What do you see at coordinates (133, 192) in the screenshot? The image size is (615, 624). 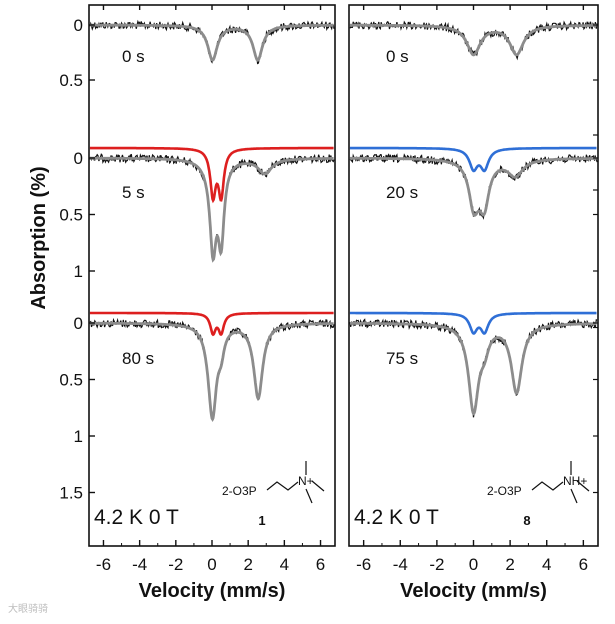 I see `trace-label: 5 s` at bounding box center [133, 192].